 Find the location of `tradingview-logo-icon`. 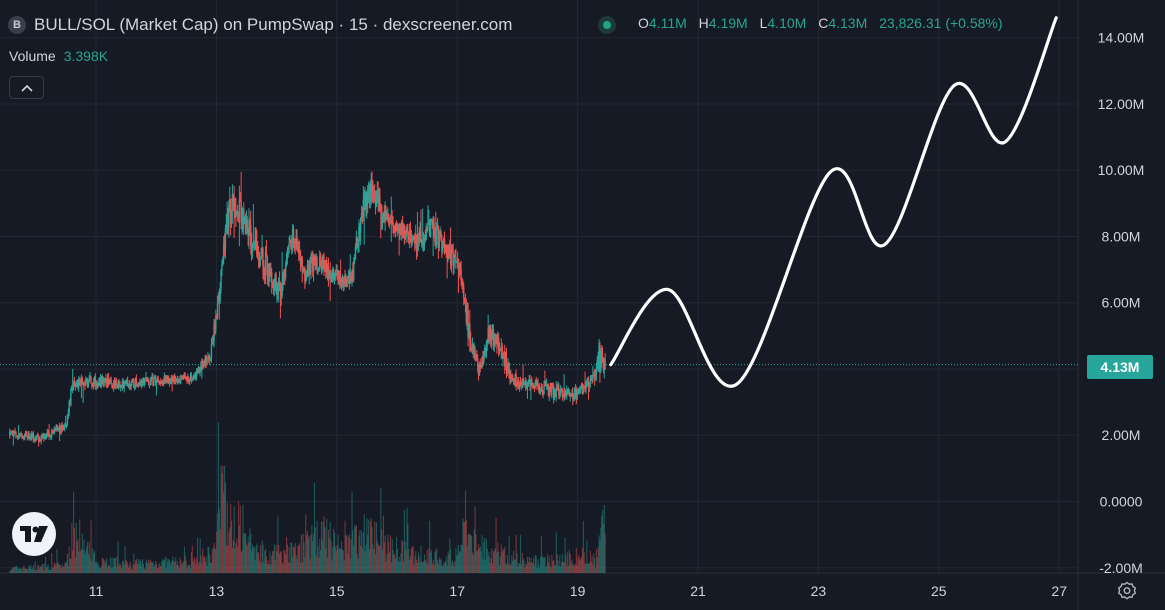

tradingview-logo-icon is located at coordinates (34, 534).